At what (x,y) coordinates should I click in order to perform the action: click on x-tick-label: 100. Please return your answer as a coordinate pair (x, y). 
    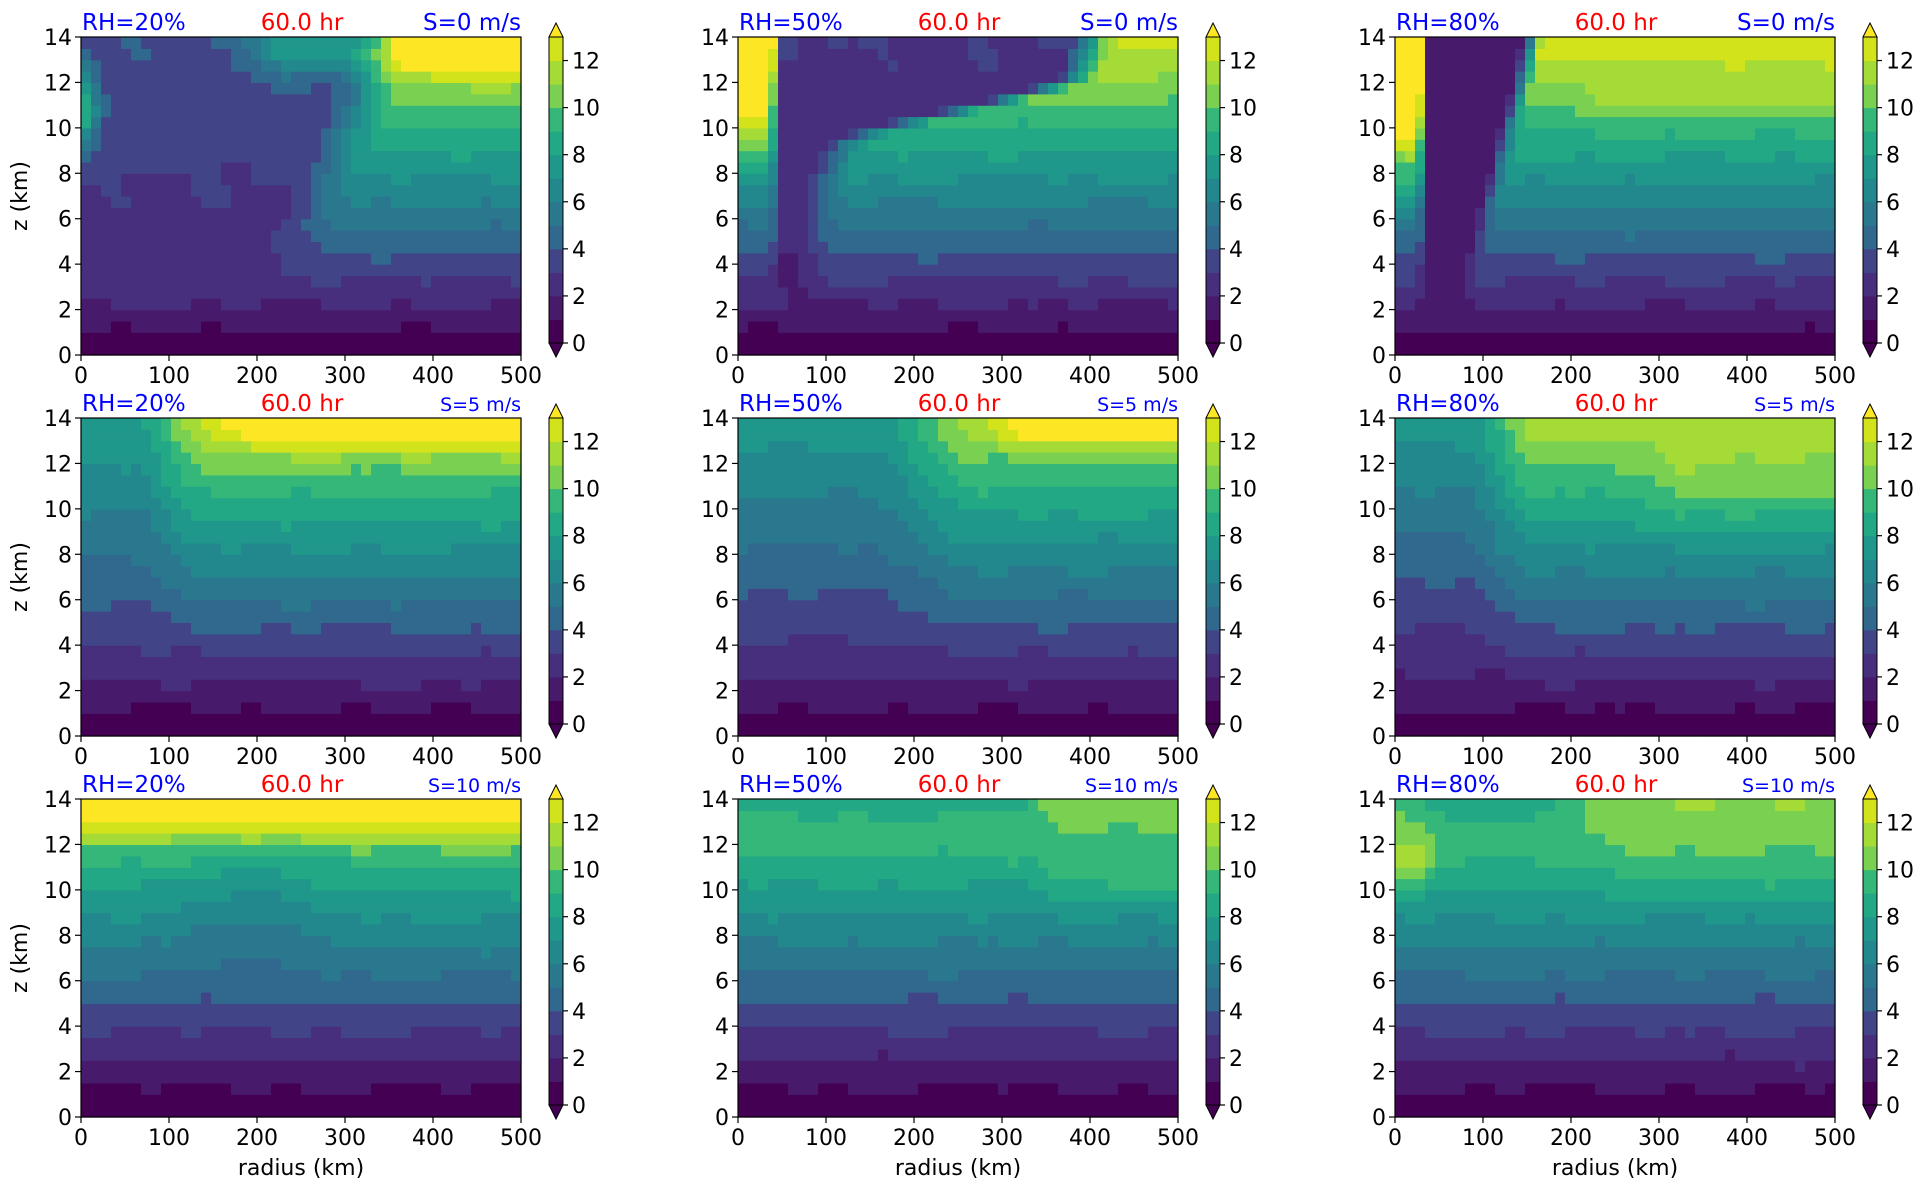
    Looking at the image, I should click on (169, 376).